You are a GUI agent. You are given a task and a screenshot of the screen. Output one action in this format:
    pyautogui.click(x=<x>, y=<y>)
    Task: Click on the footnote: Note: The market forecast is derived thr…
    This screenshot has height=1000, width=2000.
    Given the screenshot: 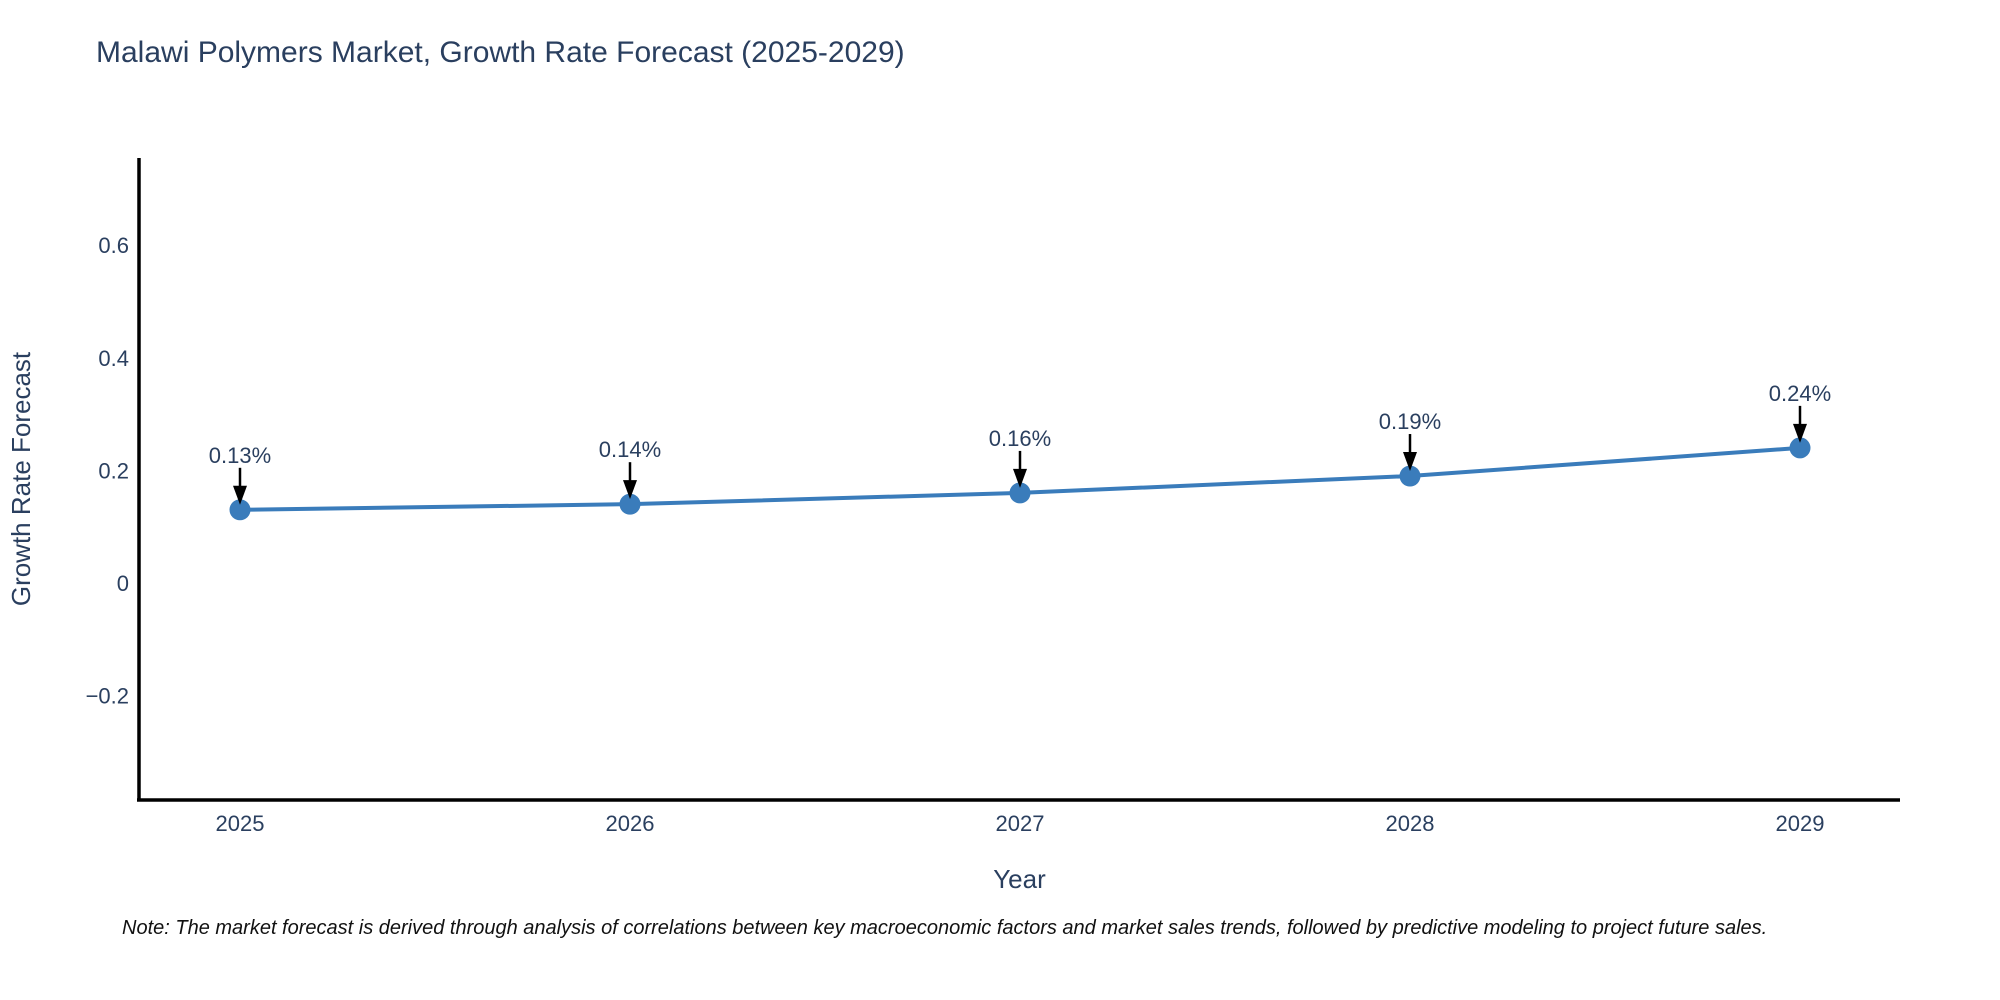 What is the action you would take?
    pyautogui.click(x=945, y=928)
    